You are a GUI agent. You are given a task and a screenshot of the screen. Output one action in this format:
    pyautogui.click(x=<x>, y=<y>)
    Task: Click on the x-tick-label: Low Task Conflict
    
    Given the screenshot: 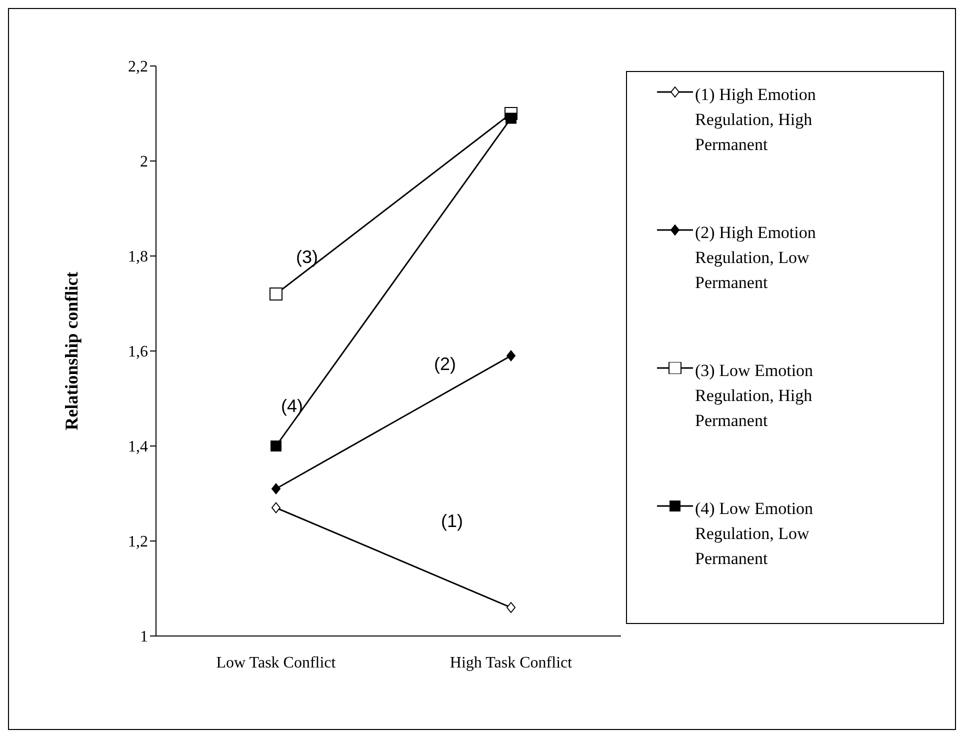 What is the action you would take?
    pyautogui.click(x=276, y=663)
    